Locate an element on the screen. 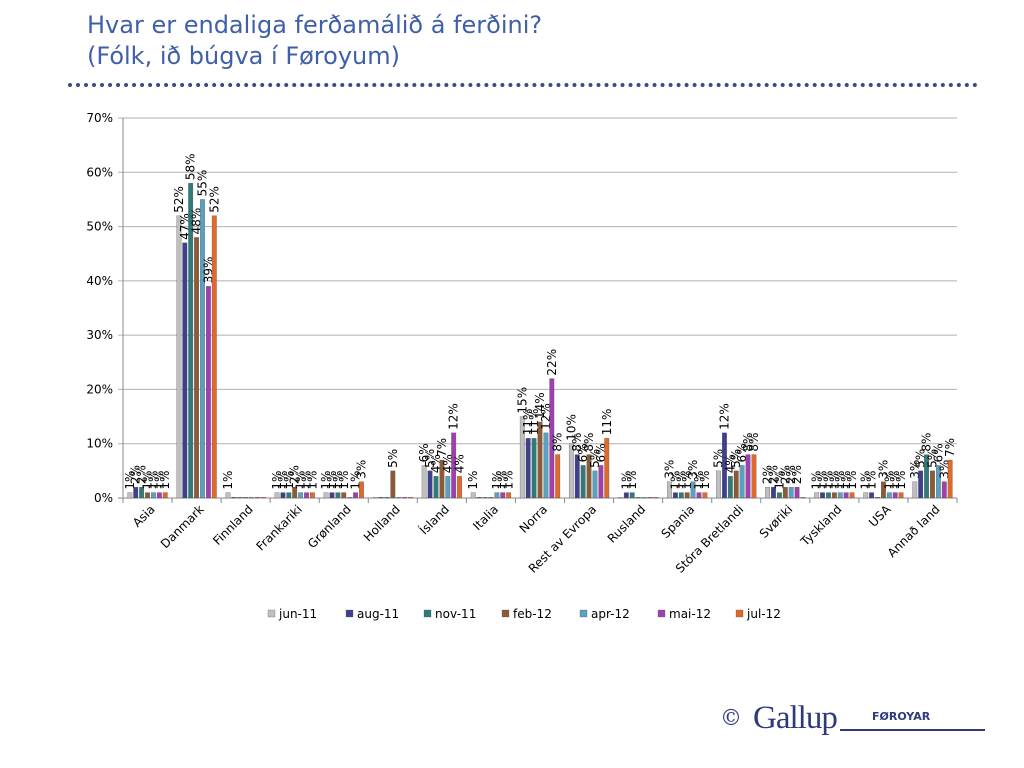 The image size is (1024, 768). legend-label: jun-11 is located at coordinates (297, 614).